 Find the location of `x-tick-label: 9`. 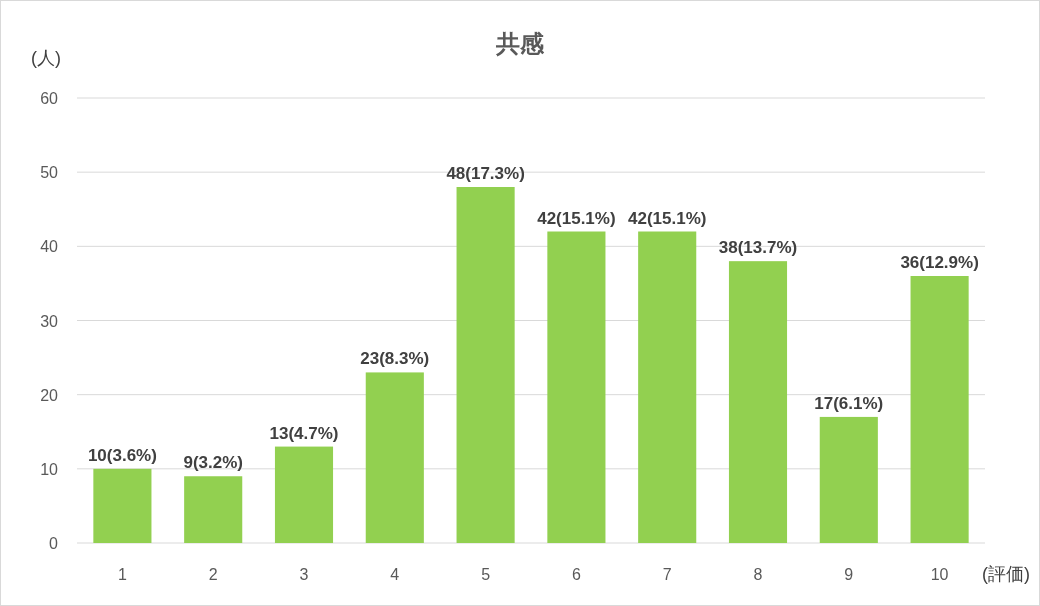

x-tick-label: 9 is located at coordinates (849, 574).